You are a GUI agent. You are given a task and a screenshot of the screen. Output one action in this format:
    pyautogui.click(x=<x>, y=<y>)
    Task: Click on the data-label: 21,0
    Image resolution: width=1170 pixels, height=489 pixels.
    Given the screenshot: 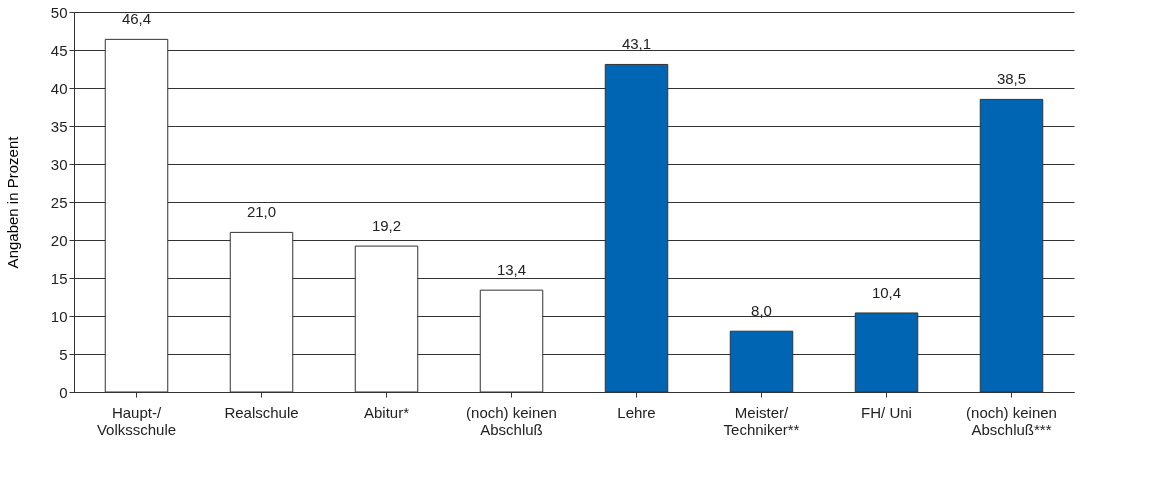 What is the action you would take?
    pyautogui.click(x=261, y=212)
    